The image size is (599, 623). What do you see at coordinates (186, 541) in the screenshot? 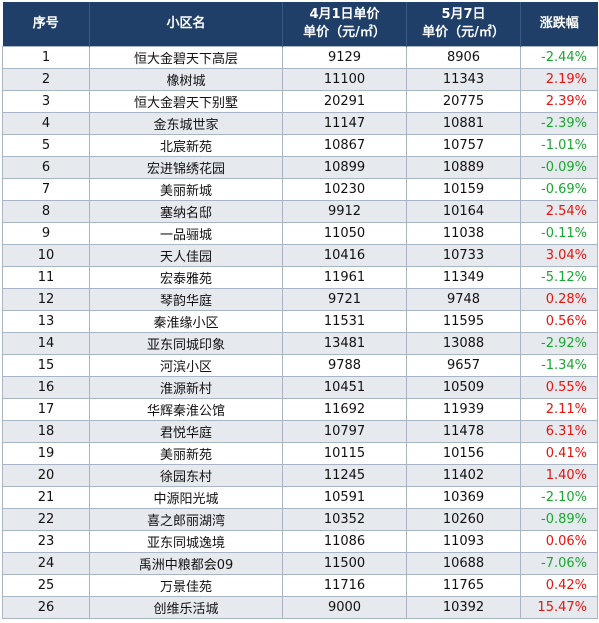
I see `cell-community-name: 亚东同城逸境` at bounding box center [186, 541].